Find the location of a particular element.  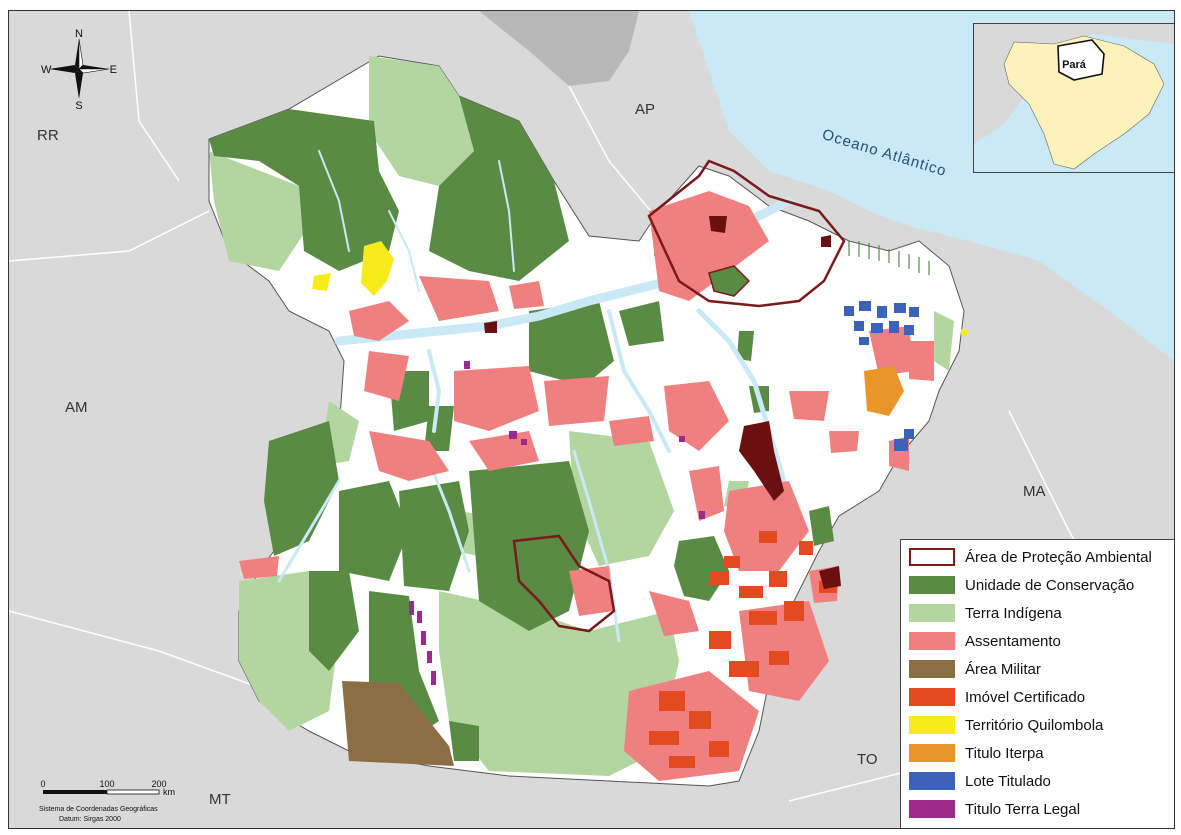

apa-interior-uc is located at coordinates (729, 281).